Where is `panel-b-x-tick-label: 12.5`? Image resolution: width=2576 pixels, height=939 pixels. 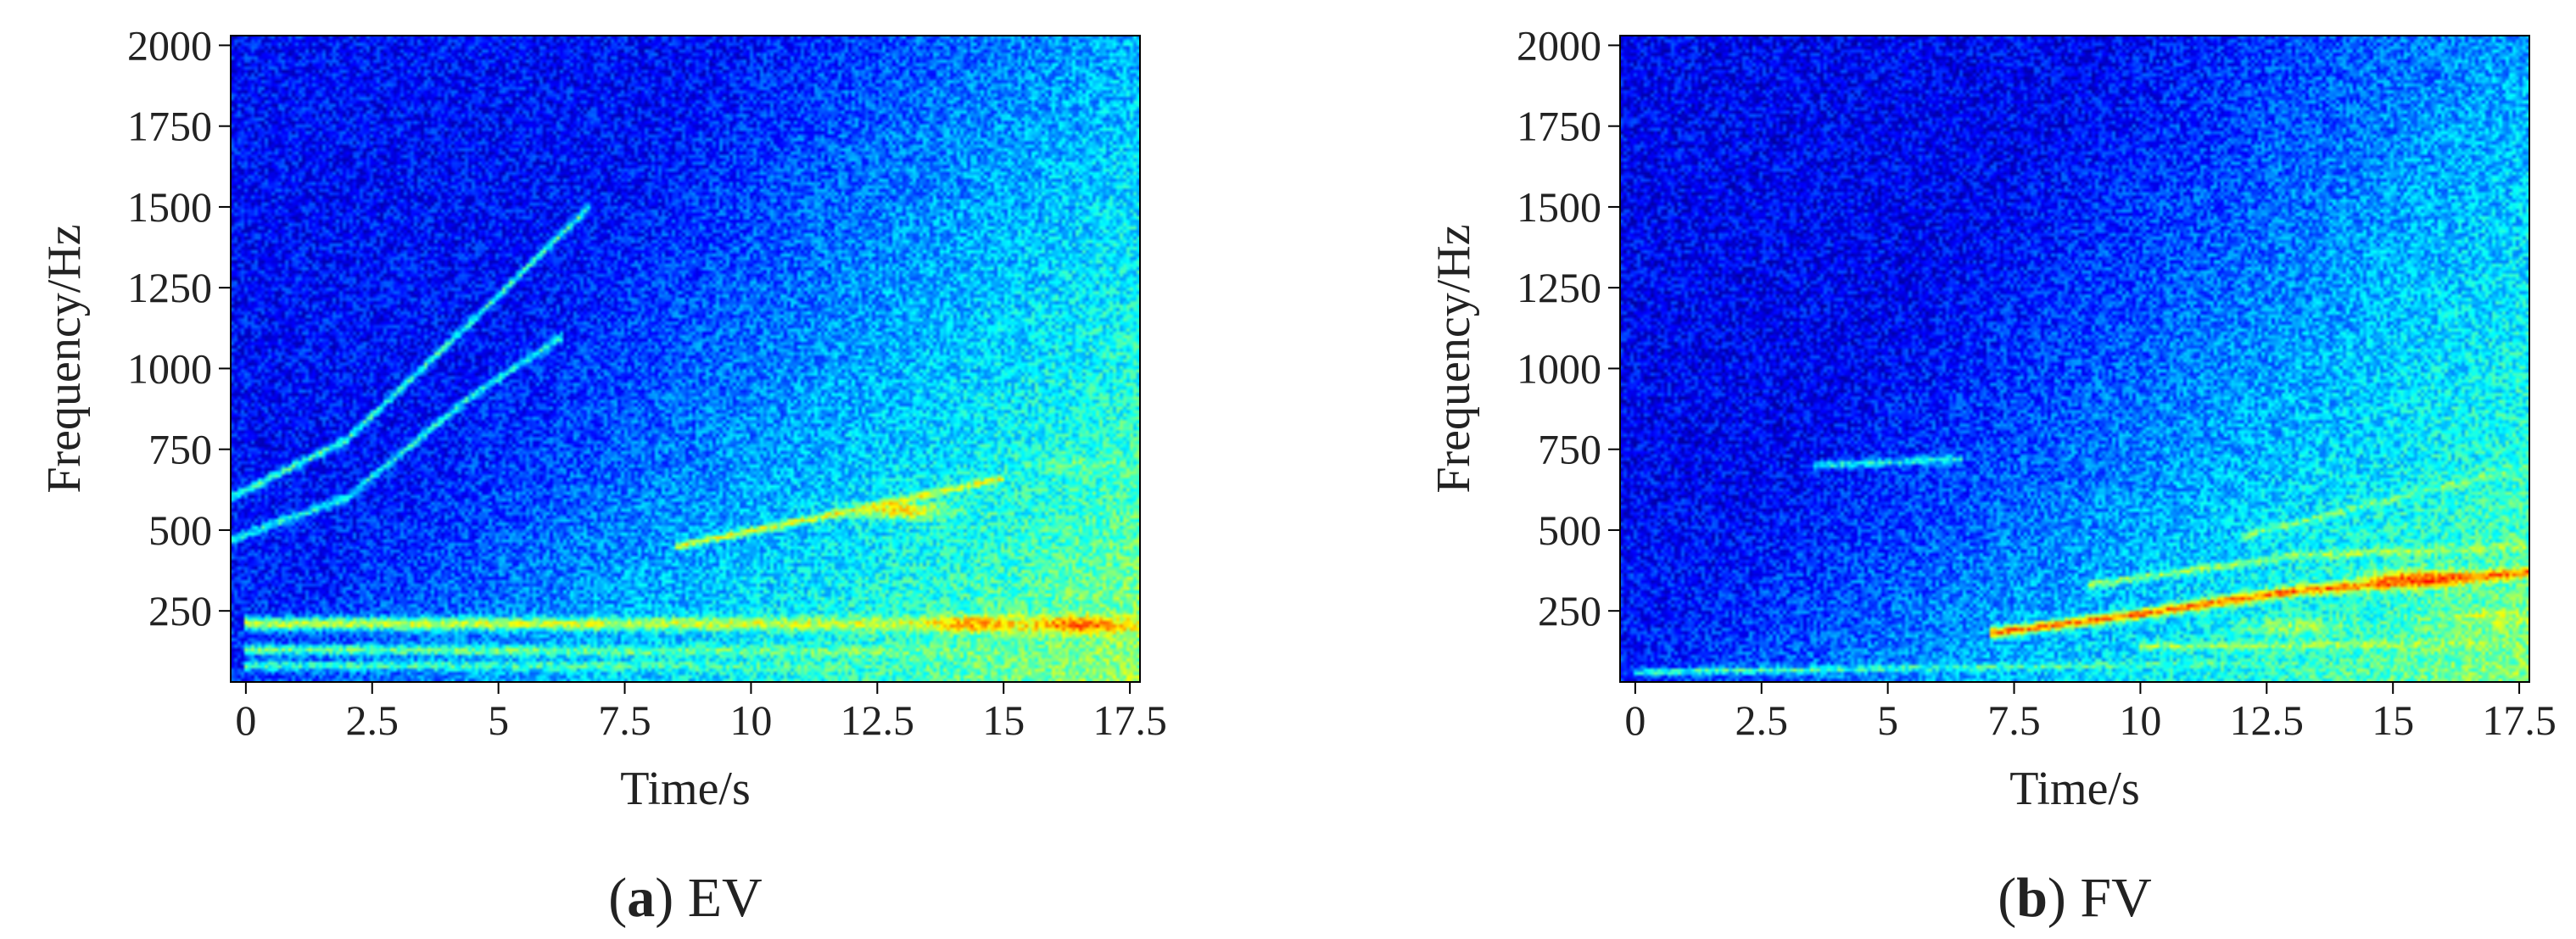
panel-b-x-tick-label: 12.5 is located at coordinates (2267, 720).